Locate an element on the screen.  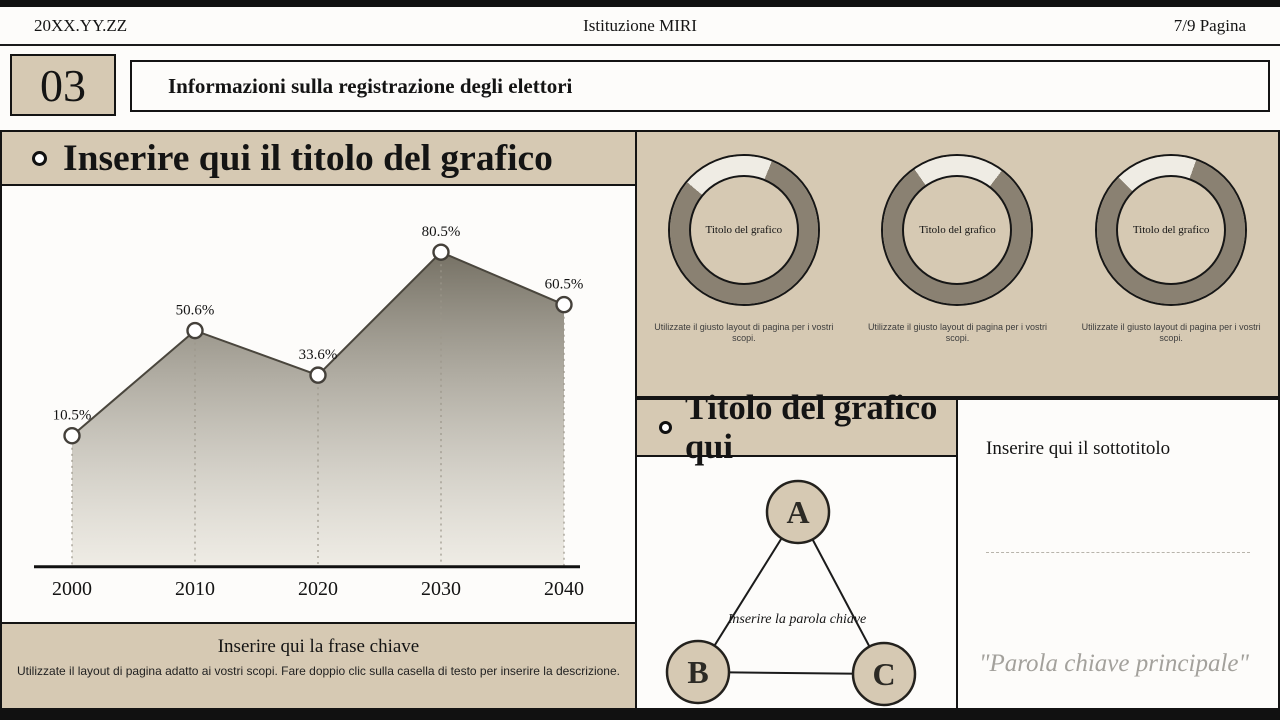
key-phrase-text: Inserire qui la frase chiave is located at coordinates (318, 646).